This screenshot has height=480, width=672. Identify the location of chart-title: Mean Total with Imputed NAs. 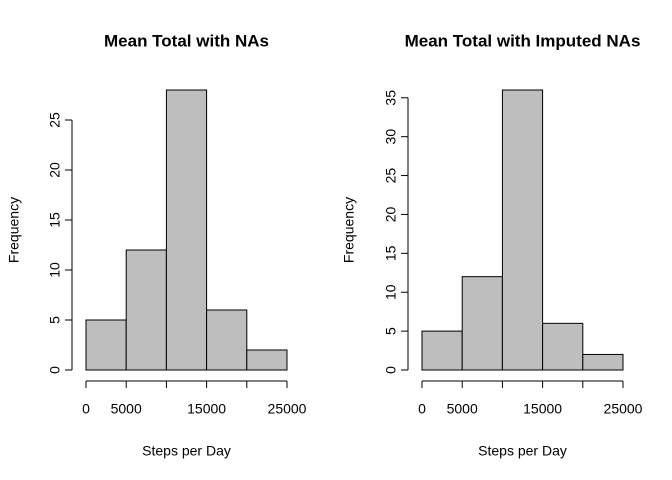
(523, 40).